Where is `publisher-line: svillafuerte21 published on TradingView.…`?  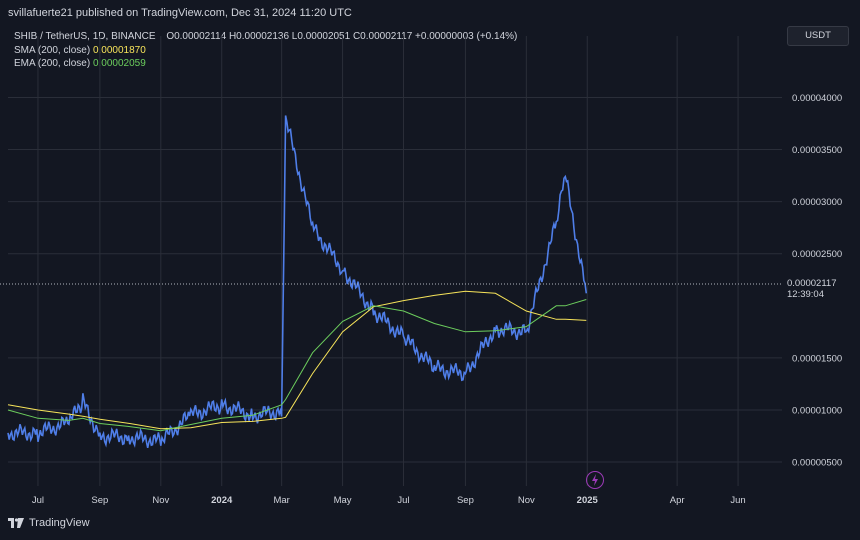 publisher-line: svillafuerte21 published on TradingView.… is located at coordinates (180, 13).